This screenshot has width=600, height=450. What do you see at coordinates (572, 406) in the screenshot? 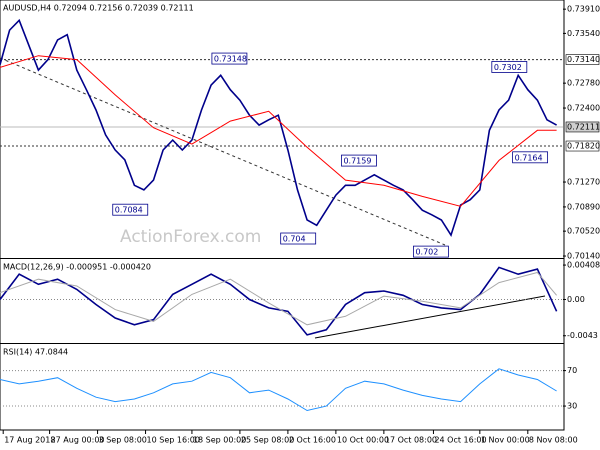
I see `y-tick-label: 30` at bounding box center [572, 406].